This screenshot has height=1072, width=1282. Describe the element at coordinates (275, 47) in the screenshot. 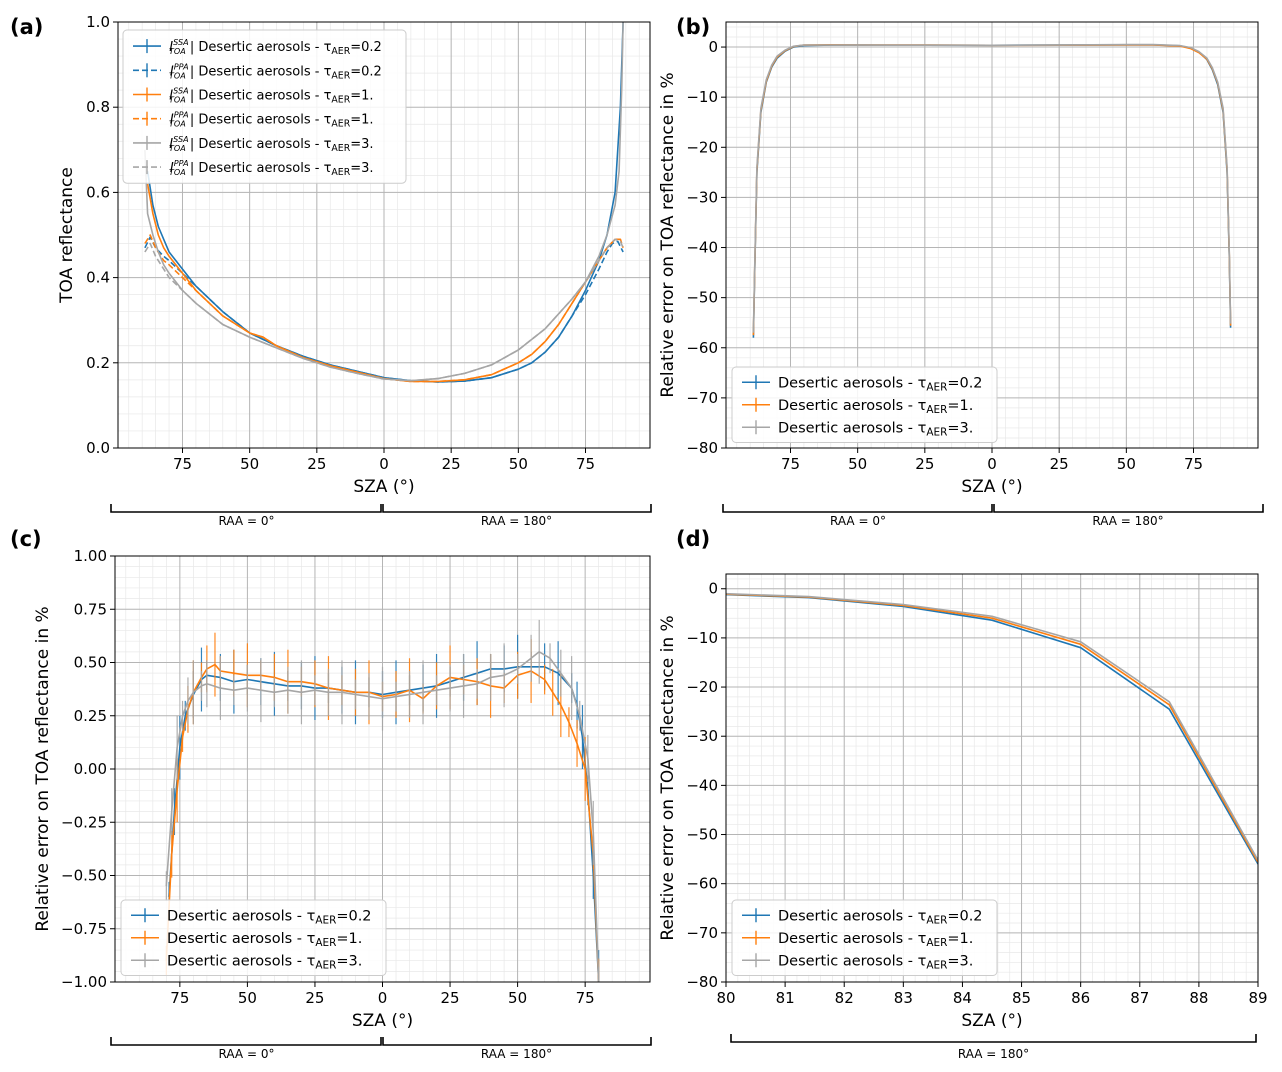

I see `legend-label: ISSA TOA | Desertic aerosols - τAER=0.2` at that location.